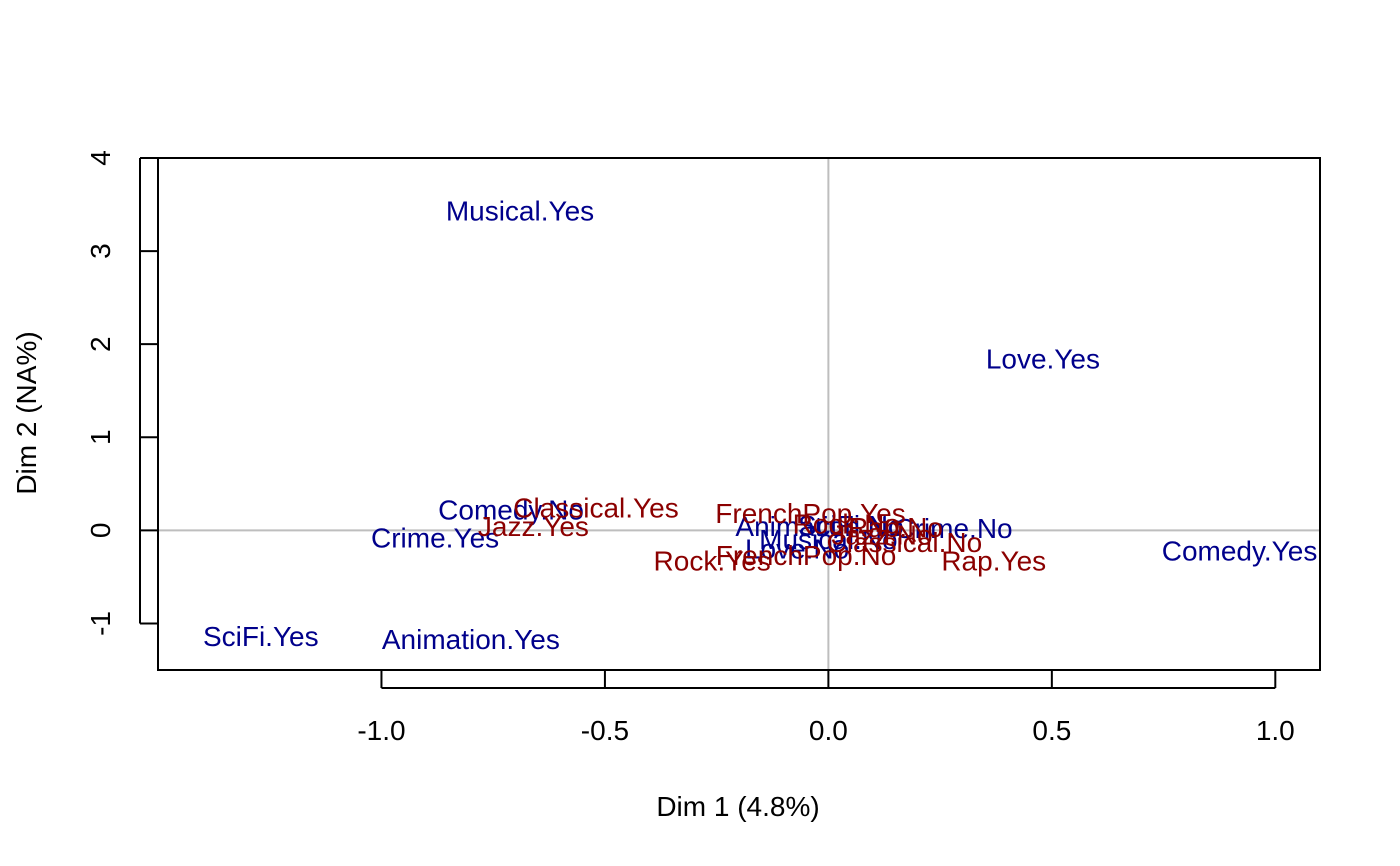 The width and height of the screenshot is (1400, 866). I want to click on point-label: Rock.Yes, so click(712, 561).